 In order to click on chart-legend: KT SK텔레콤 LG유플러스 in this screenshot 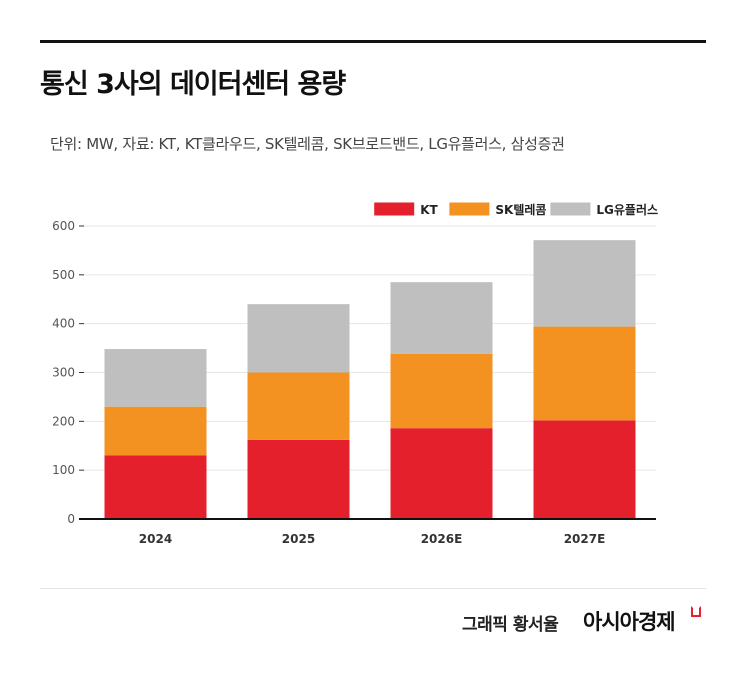, I will do `click(516, 209)`.